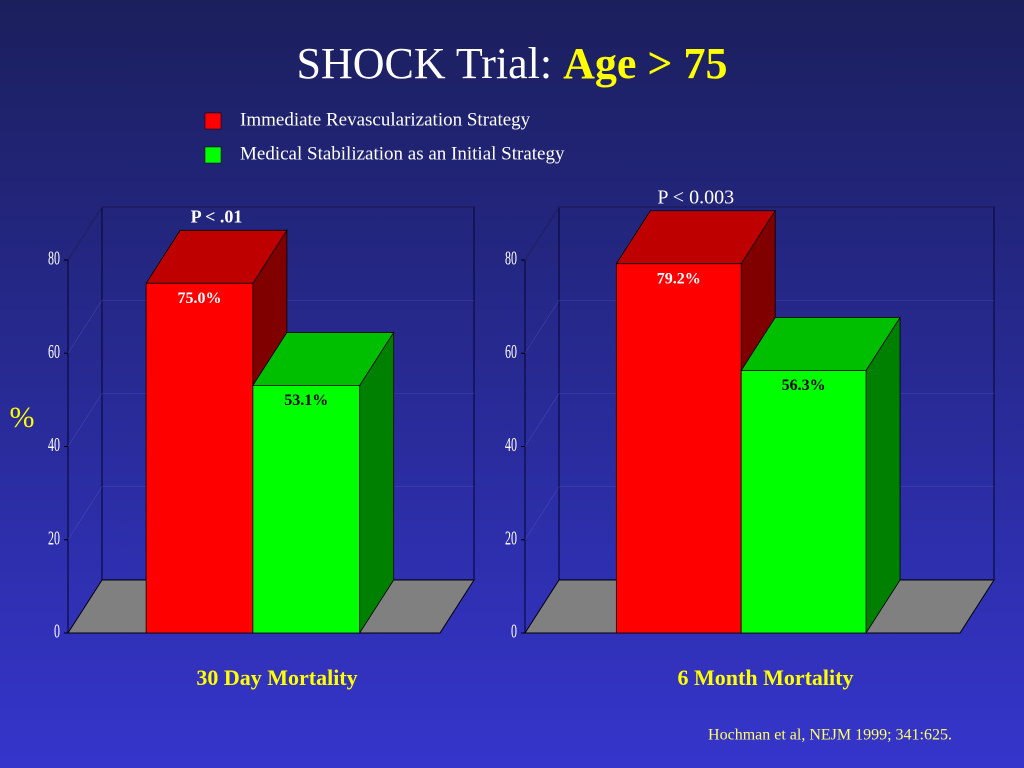 Image resolution: width=1024 pixels, height=768 pixels. I want to click on y-axis-label: %, so click(22, 417).